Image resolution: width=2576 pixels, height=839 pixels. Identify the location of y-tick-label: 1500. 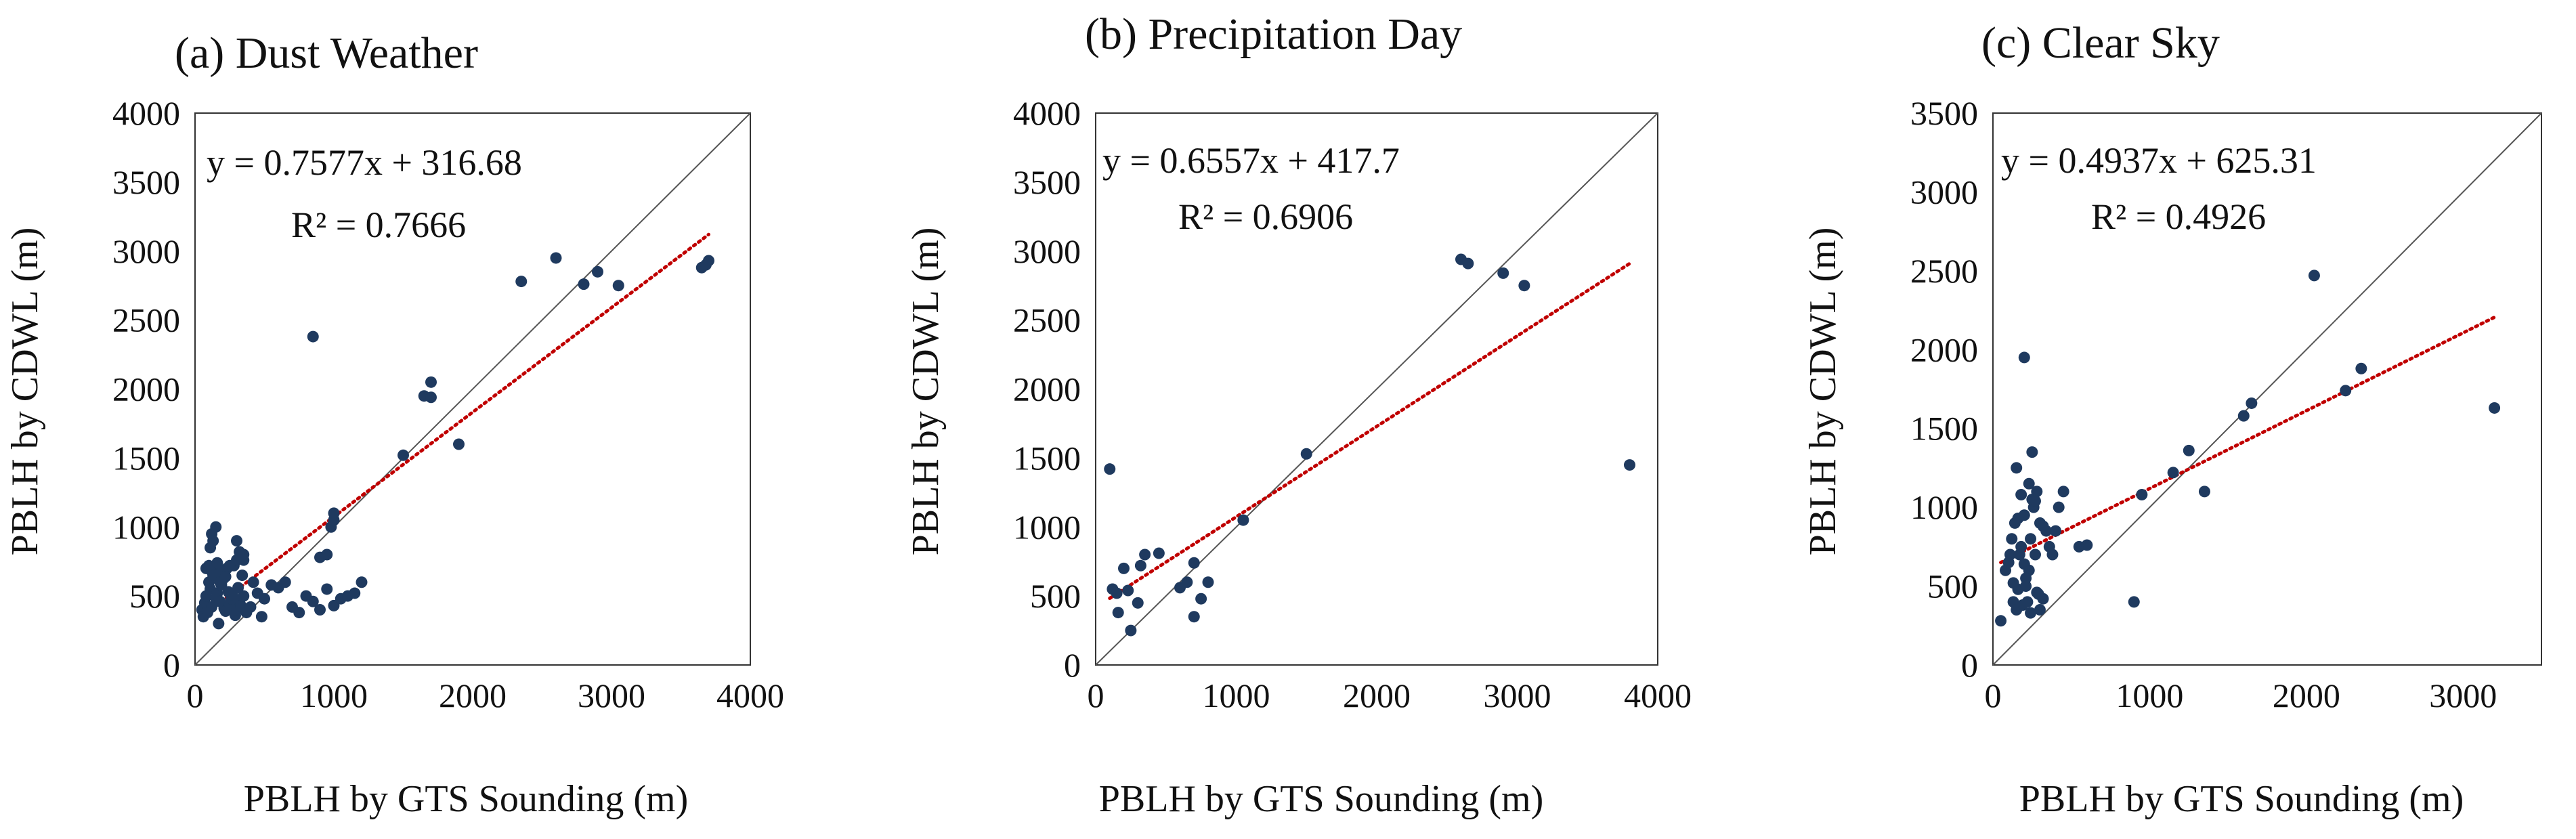
(146, 458).